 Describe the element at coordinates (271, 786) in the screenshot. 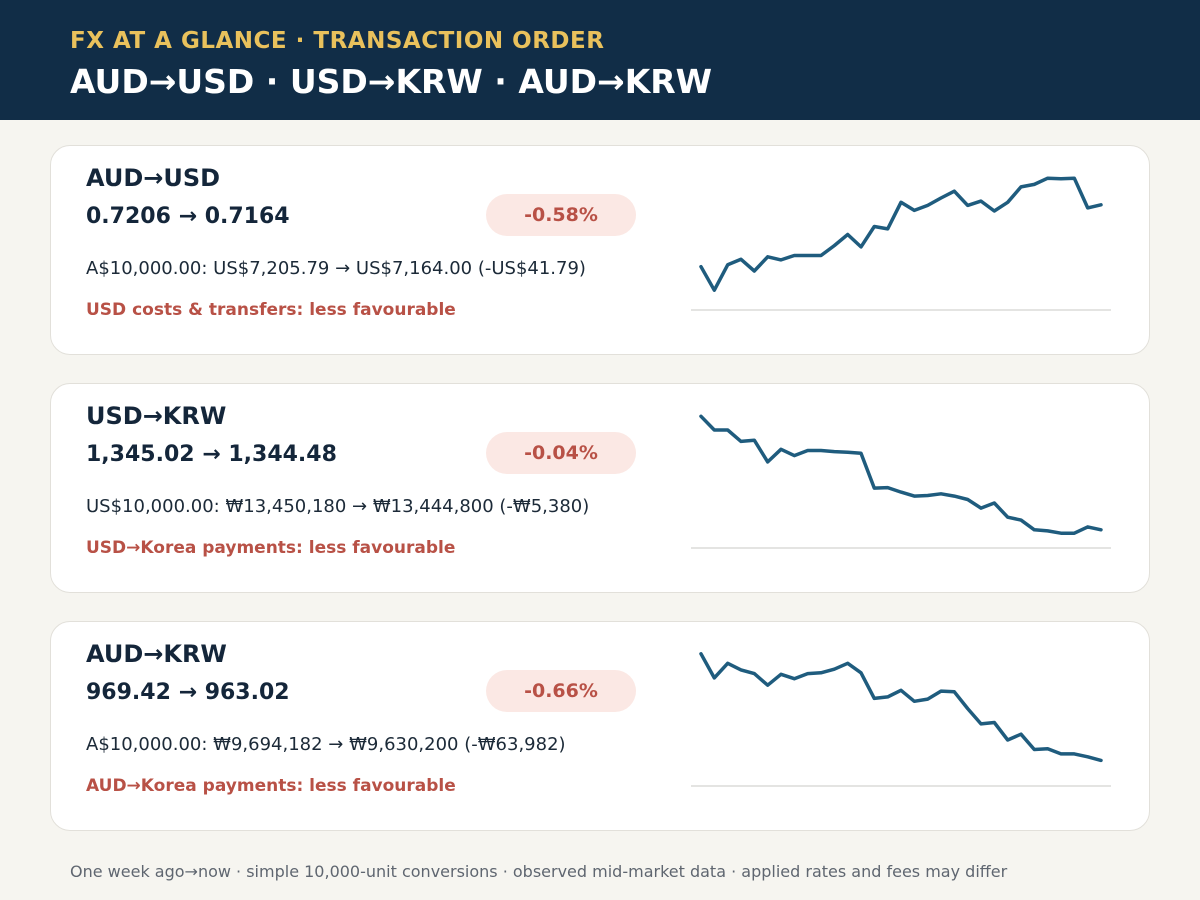

I see `impact-text: AUD→Korea payments: less favourable` at that location.